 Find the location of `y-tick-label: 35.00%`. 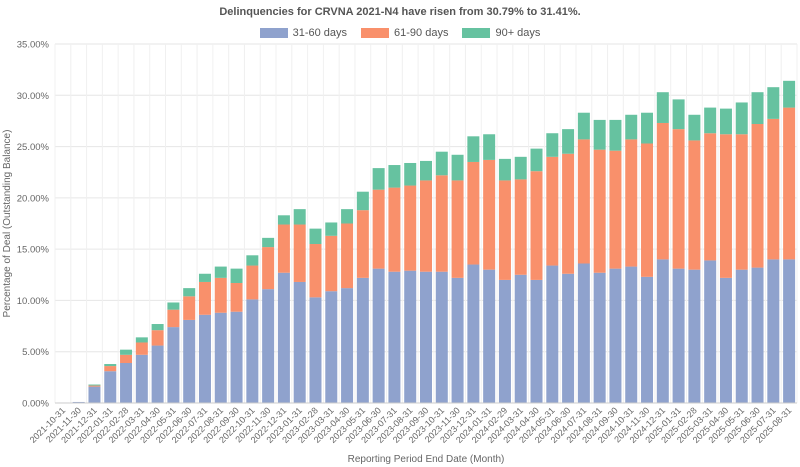

y-tick-label: 35.00% is located at coordinates (33, 45).